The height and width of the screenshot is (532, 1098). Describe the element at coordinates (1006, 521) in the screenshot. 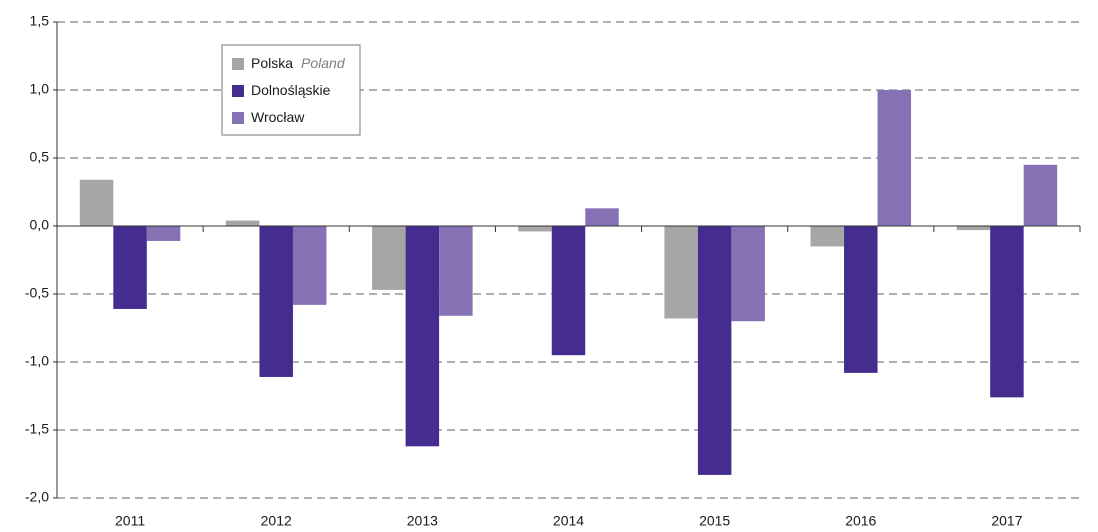

I see `x-tick-label: 2017` at that location.